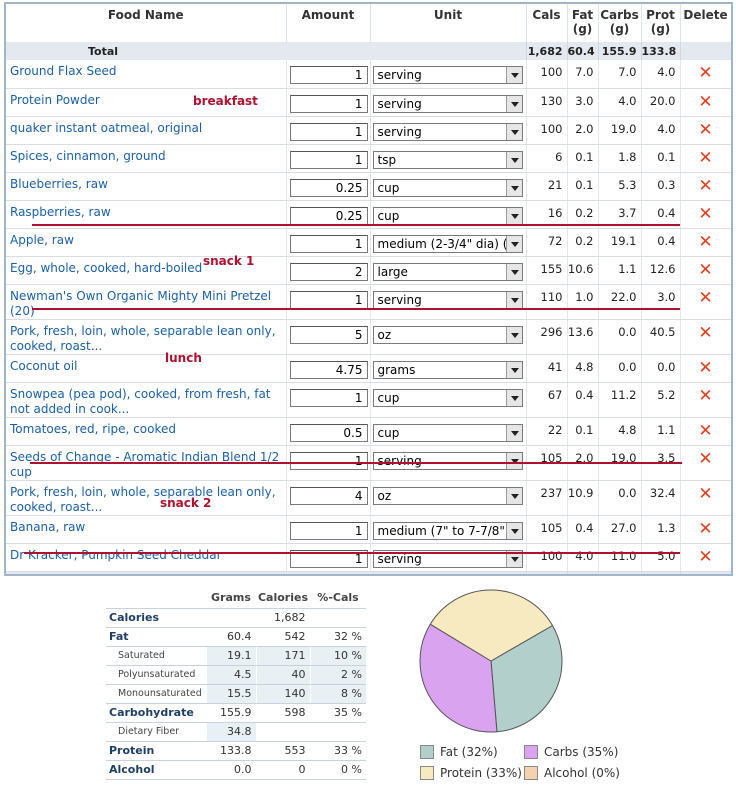 Image resolution: width=736 pixels, height=800 pixels. I want to click on col-header-fat: Fat (g), so click(583, 23).